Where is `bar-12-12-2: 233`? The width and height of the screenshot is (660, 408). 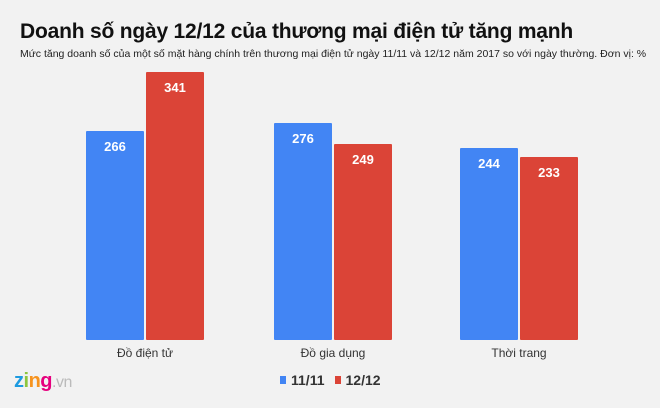
bar-12-12-2: 233 is located at coordinates (549, 248).